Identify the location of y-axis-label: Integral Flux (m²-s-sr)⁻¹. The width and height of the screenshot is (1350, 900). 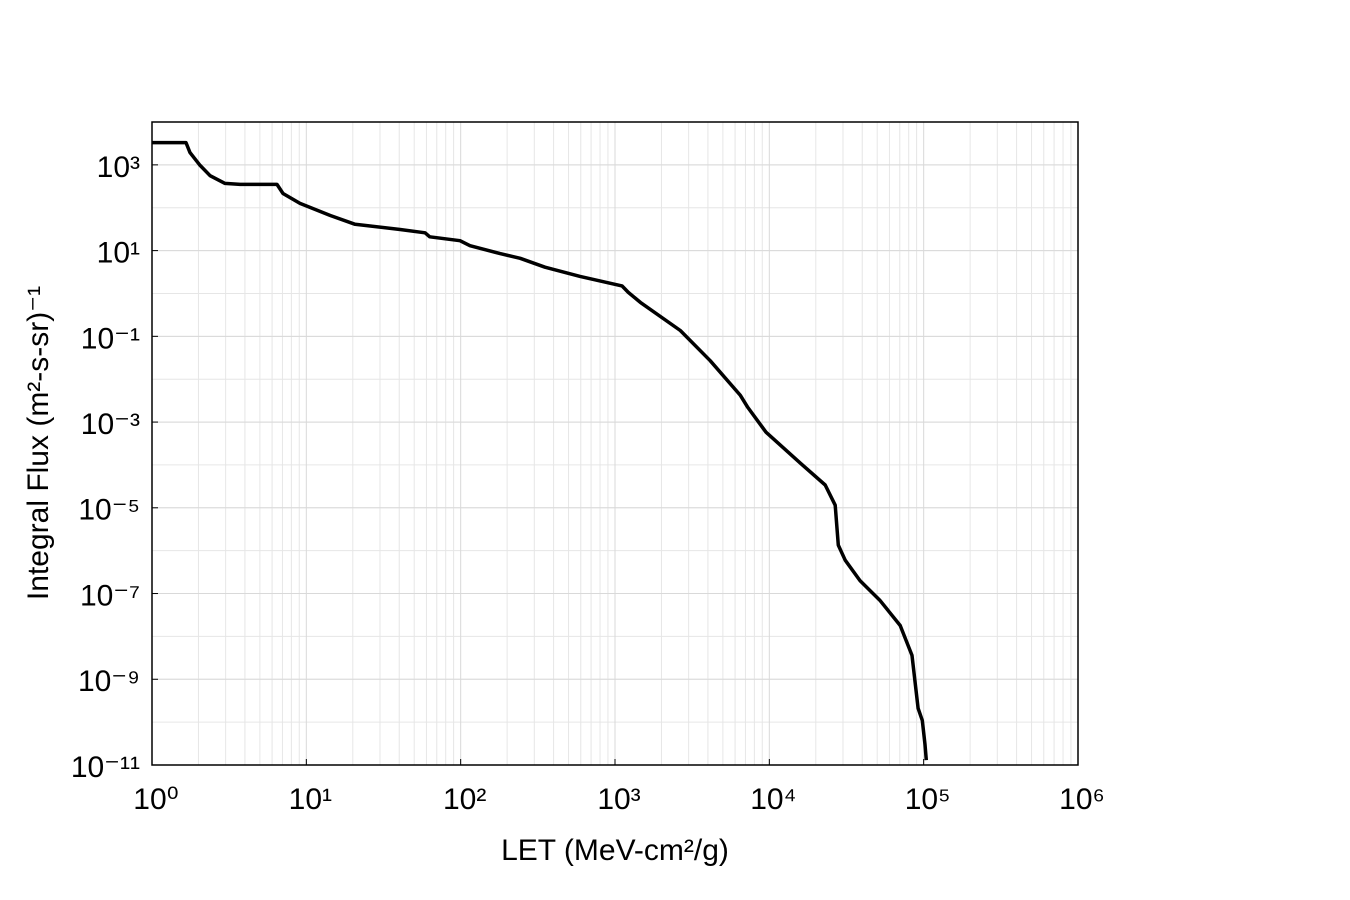
(38, 443).